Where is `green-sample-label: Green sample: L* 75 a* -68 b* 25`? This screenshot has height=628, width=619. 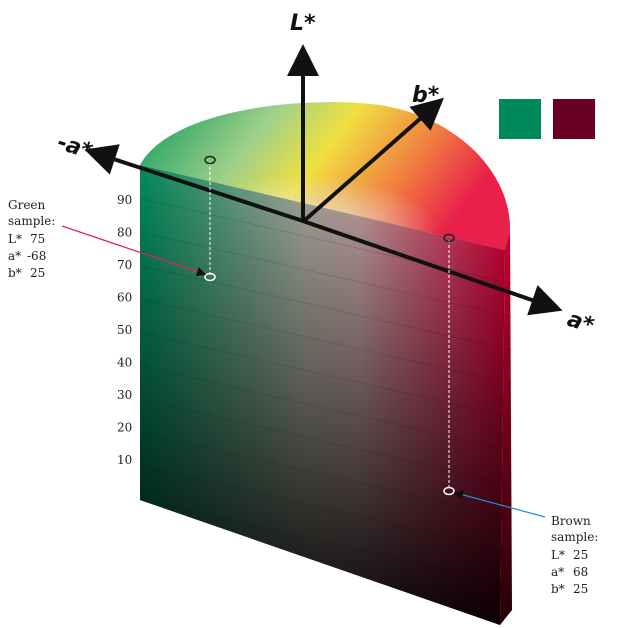
green-sample-label: Green sample: L* 75 a* -68 b* 25 is located at coordinates (31, 239).